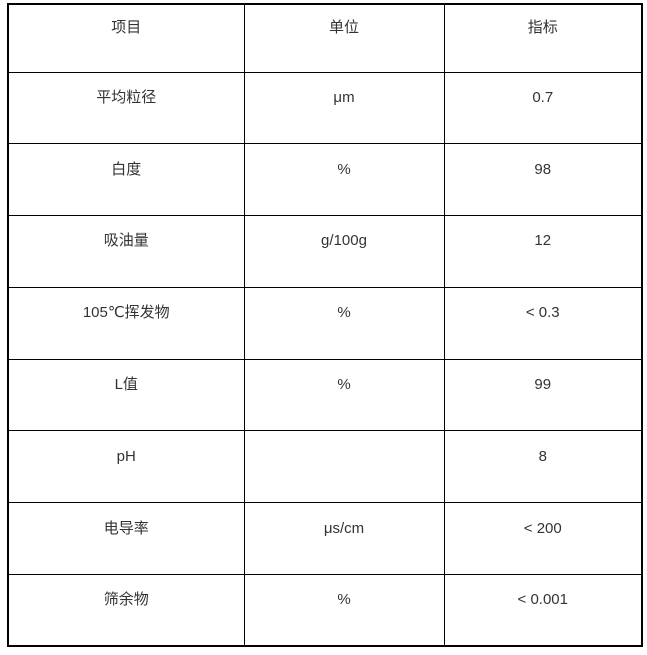 Image resolution: width=647 pixels, height=655 pixels. Describe the element at coordinates (543, 38) in the screenshot. I see `column-header-spec: 指标` at that location.